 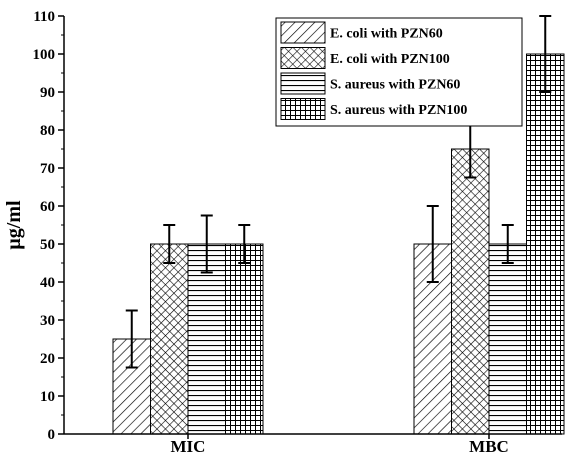 I want to click on y-tick-label: 30, so click(x=47, y=321).